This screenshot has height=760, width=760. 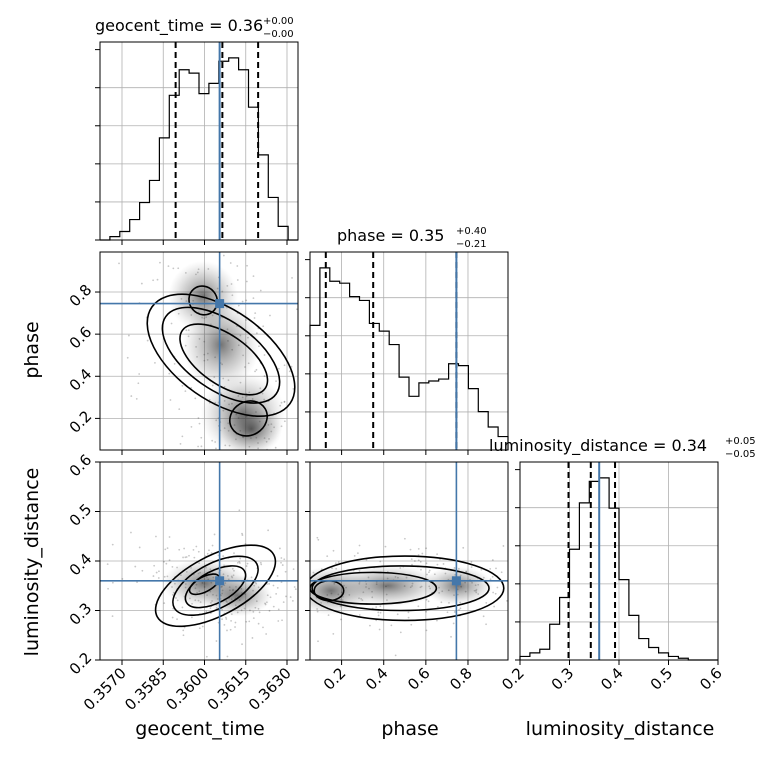 What do you see at coordinates (81, 422) in the screenshot?
I see `ytick-label-phase-0: 0.2` at bounding box center [81, 422].